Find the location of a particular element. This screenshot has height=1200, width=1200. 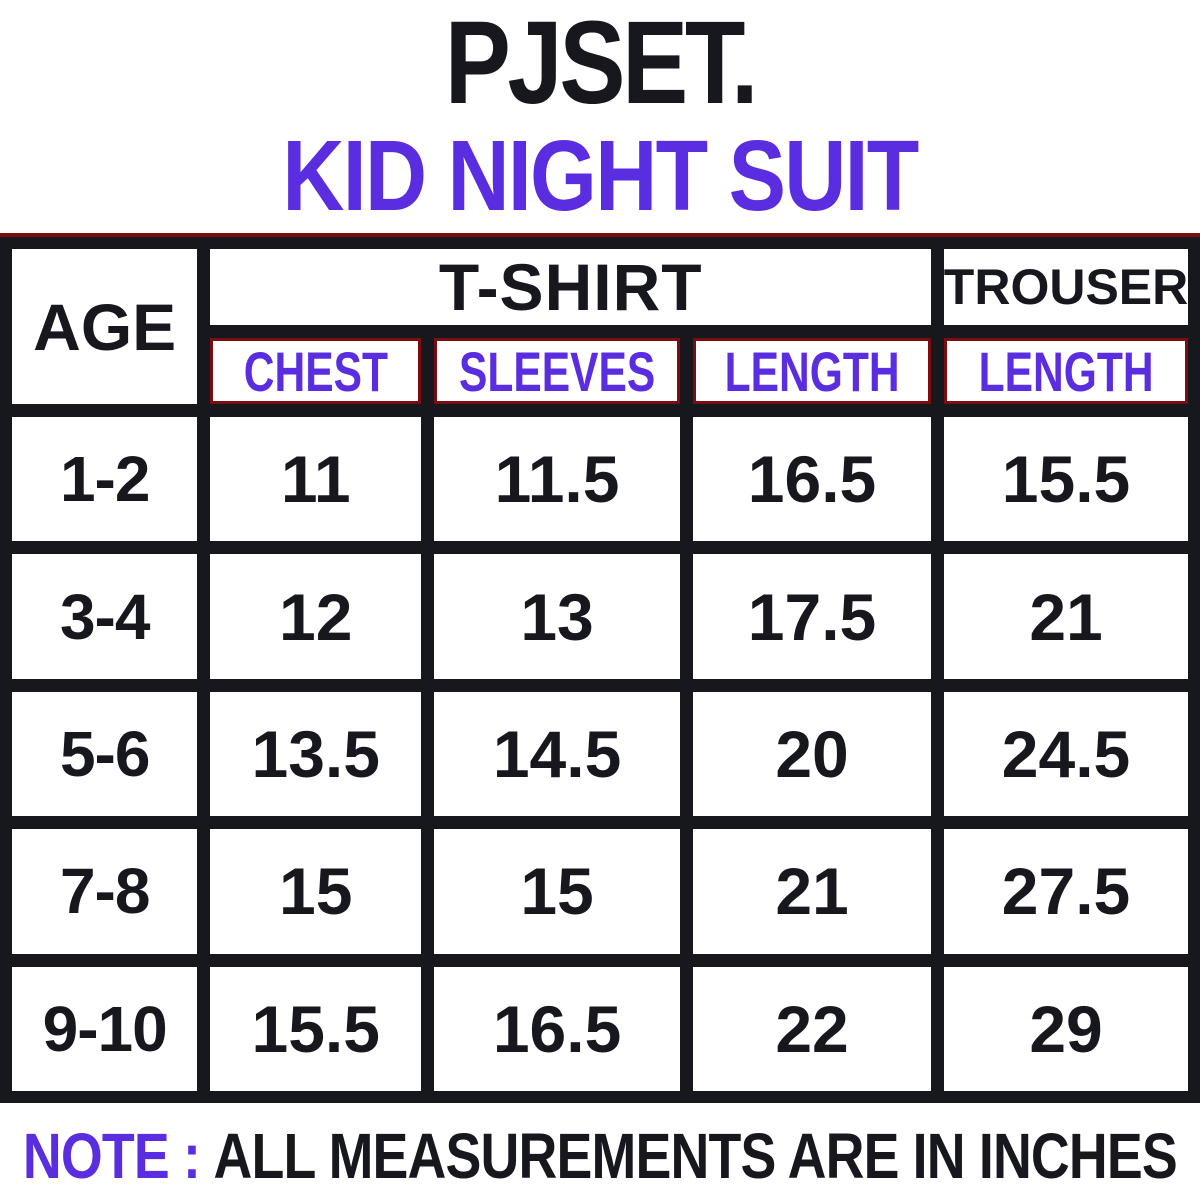

column-header-trouser-length: LENGTH is located at coordinates (1066, 371).